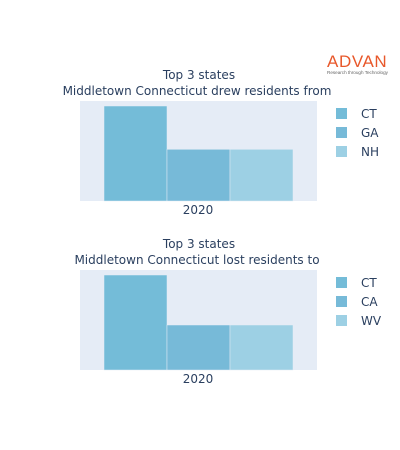  I want to click on bar-wv, so click(261, 347).